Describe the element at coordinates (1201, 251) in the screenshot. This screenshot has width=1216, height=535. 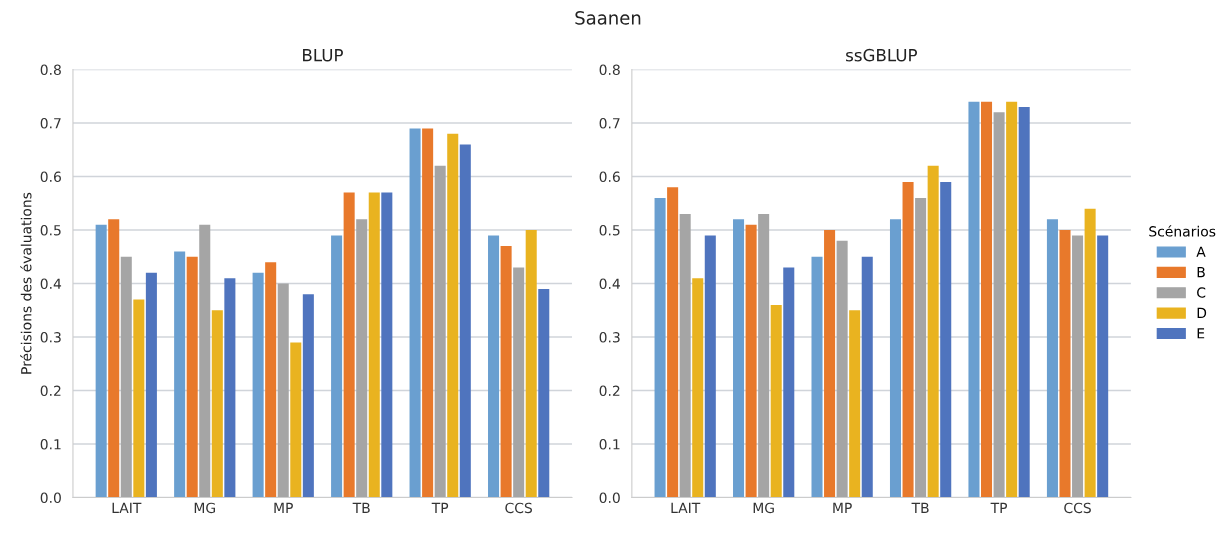
I see `legend-label: A` at that location.